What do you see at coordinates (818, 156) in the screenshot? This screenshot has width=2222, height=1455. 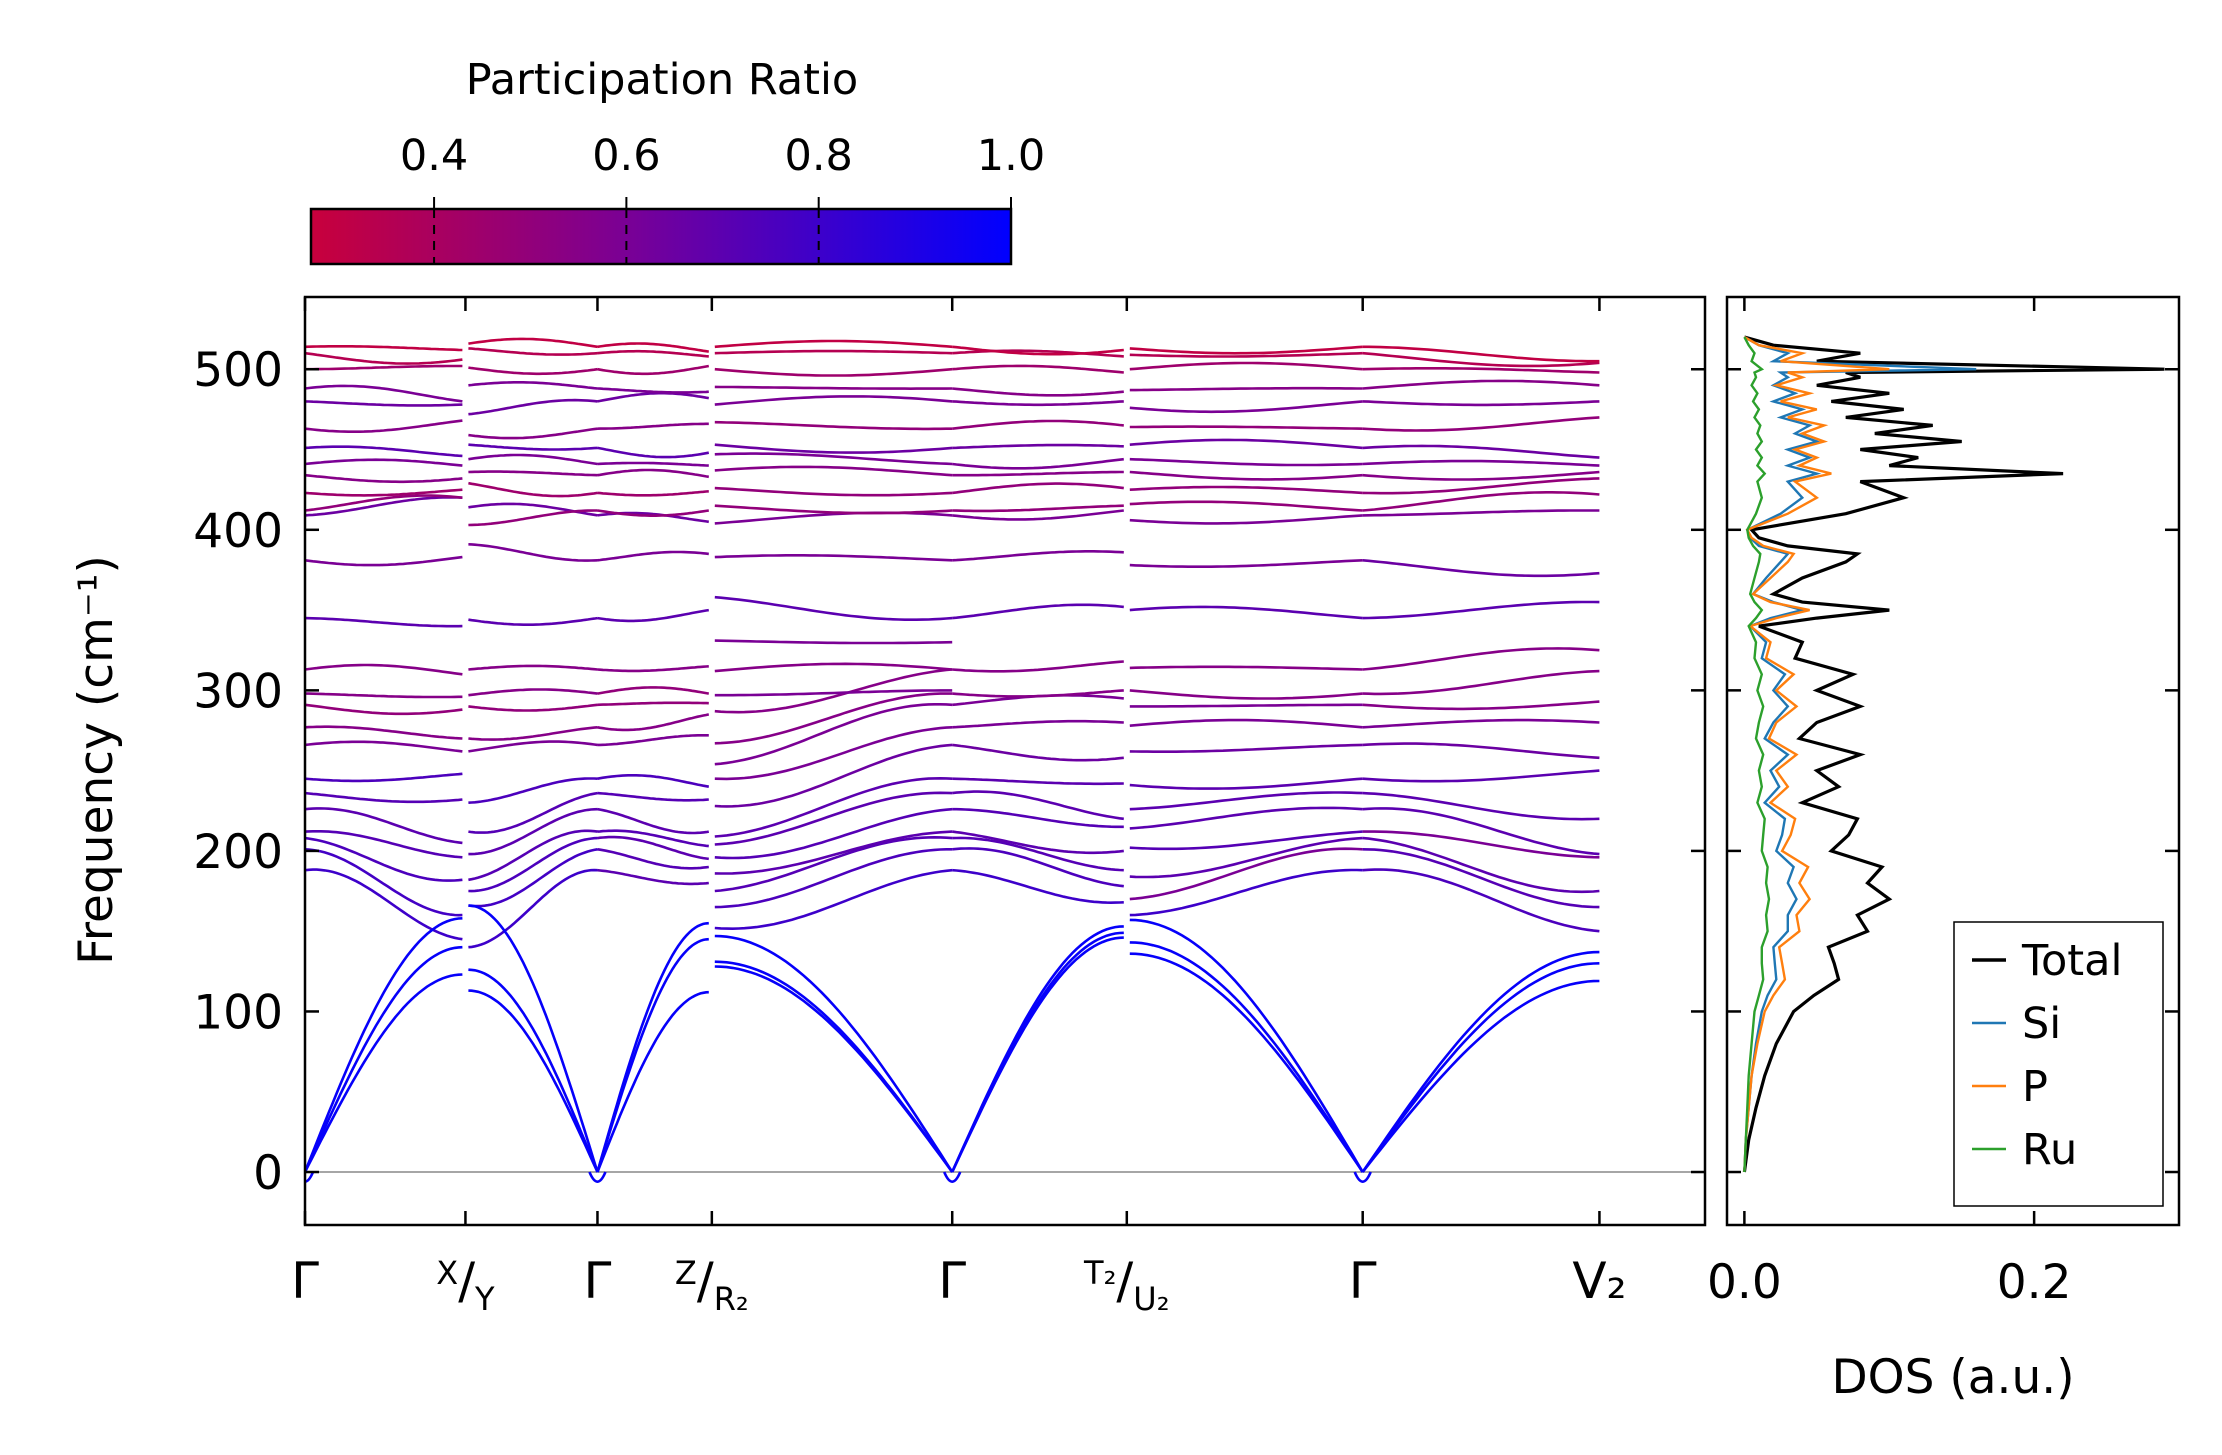 I see `colorbar-tick-label: 0.8` at bounding box center [818, 156].